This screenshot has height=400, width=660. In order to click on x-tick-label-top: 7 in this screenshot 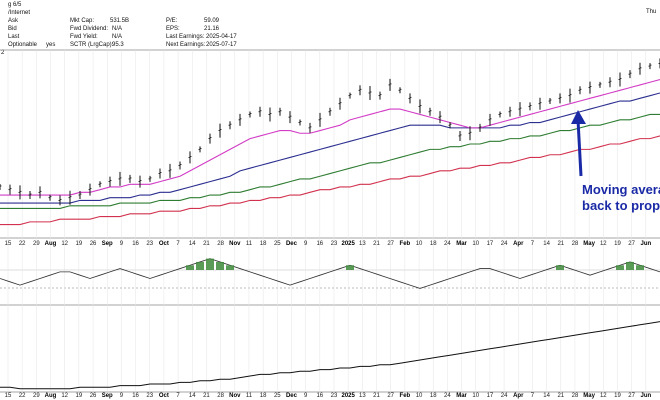, I will do `click(178, 244)`.